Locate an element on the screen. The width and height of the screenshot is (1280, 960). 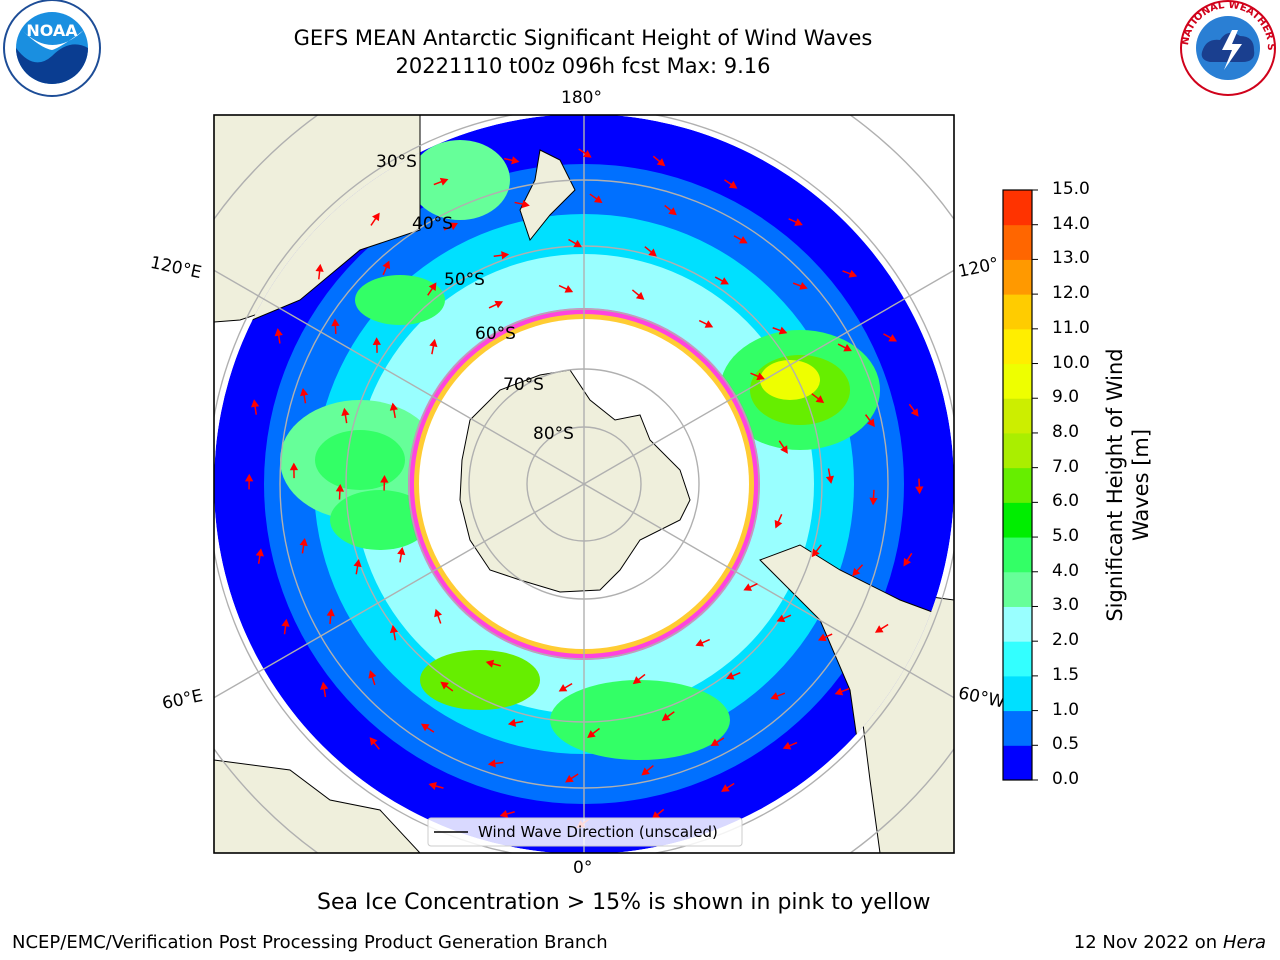
colorbar-tick-label: 9.0 is located at coordinates (1066, 397).